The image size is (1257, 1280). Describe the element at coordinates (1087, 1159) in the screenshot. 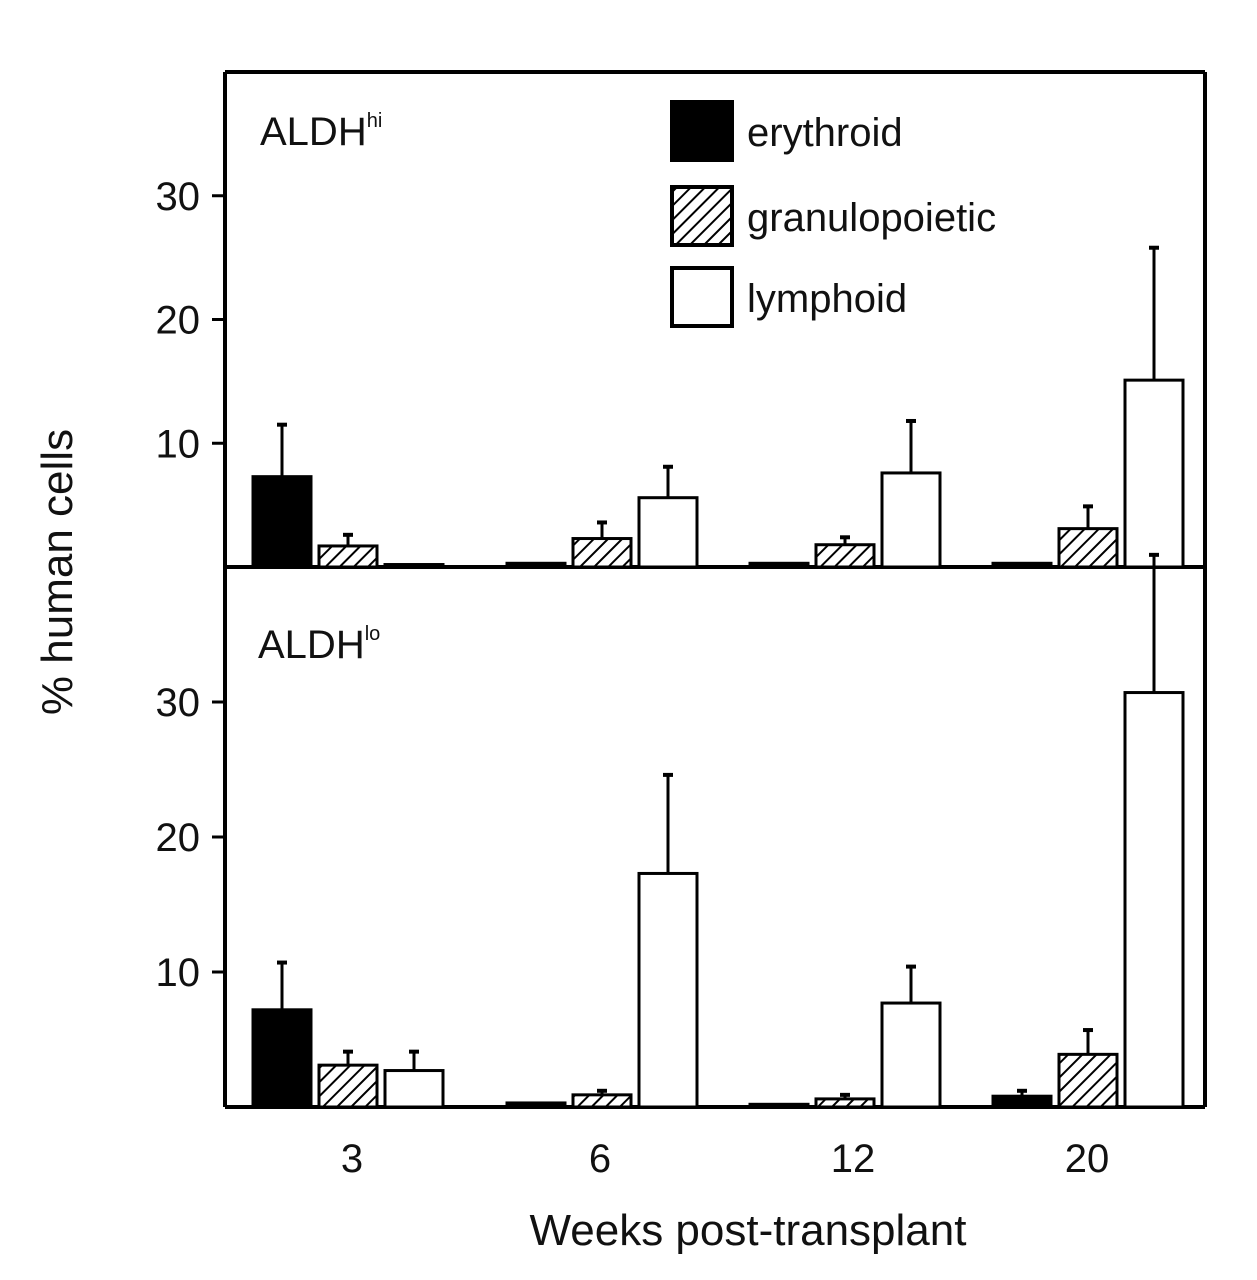

I see `x-tick-label-20: 20` at that location.